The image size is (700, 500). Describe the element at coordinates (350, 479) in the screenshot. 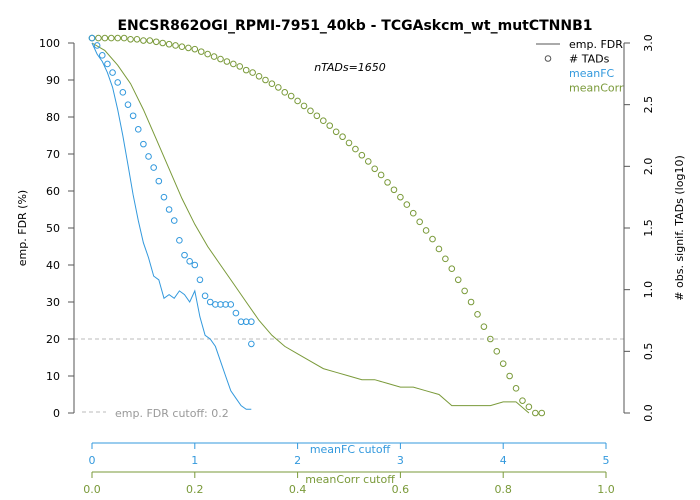

I see `x-axis-label-meancorr: meanCorr cutoff` at that location.